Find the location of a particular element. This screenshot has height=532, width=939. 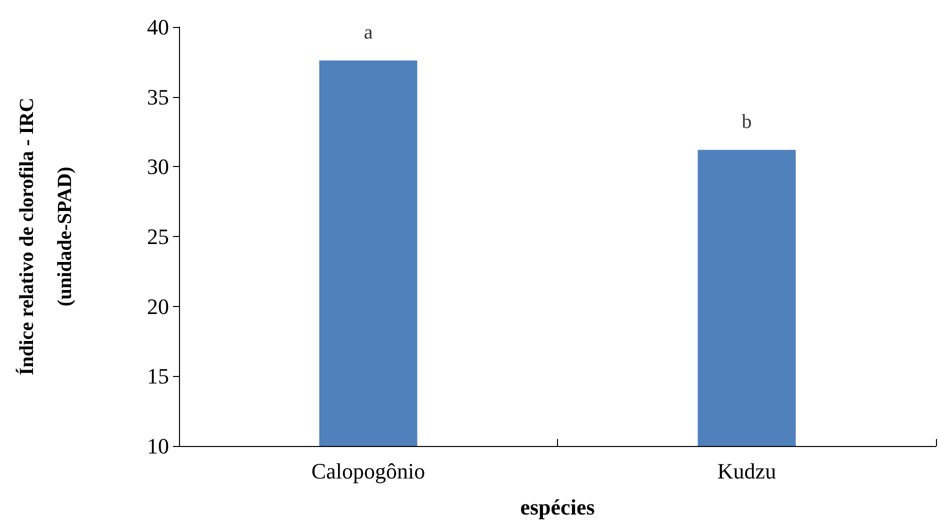

y-tick-label: 25 is located at coordinates (158, 236).